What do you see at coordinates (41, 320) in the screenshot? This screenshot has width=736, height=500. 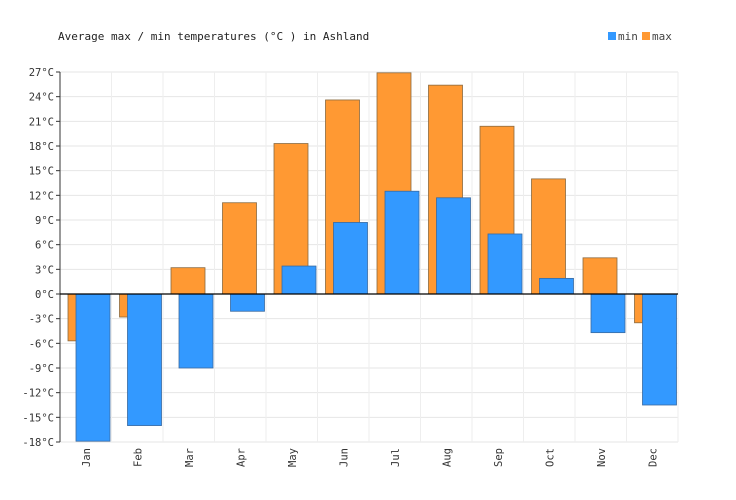 I see `y-tick-label-10: -3°C` at bounding box center [41, 320].